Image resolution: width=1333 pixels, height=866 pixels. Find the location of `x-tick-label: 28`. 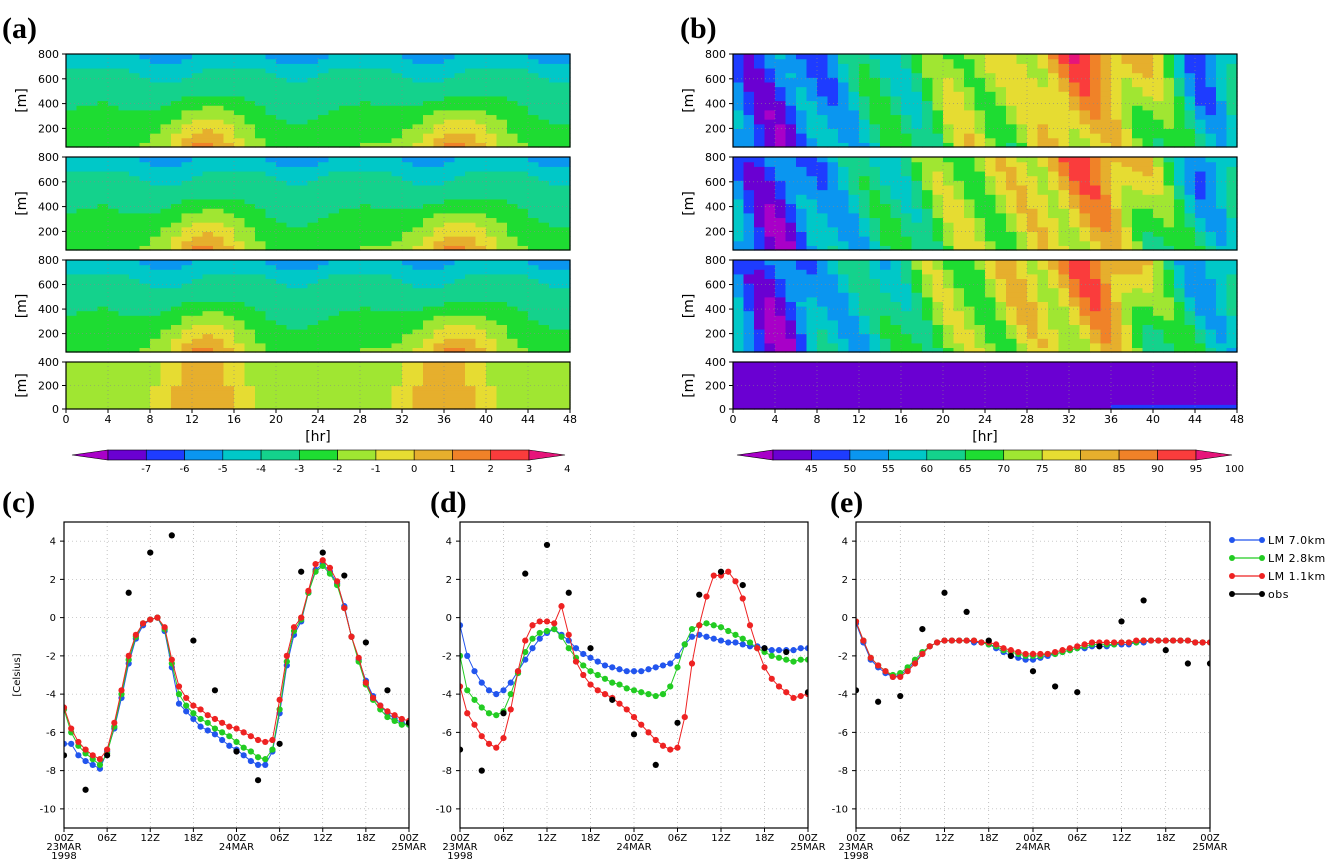

x-tick-label: 28 is located at coordinates (360, 419).